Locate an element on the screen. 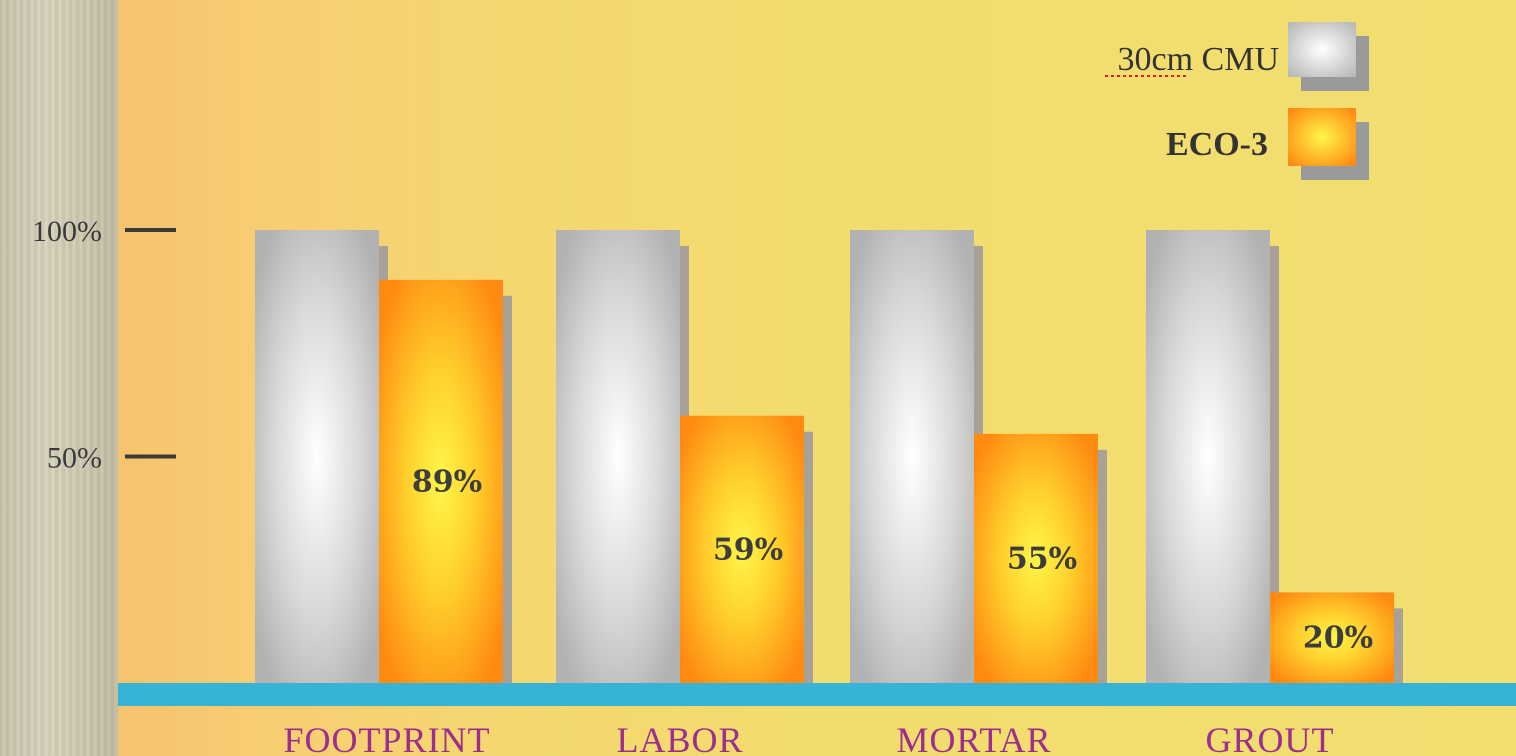 The image size is (1516, 756). category-label: FOOTPRINT is located at coordinates (386, 738).